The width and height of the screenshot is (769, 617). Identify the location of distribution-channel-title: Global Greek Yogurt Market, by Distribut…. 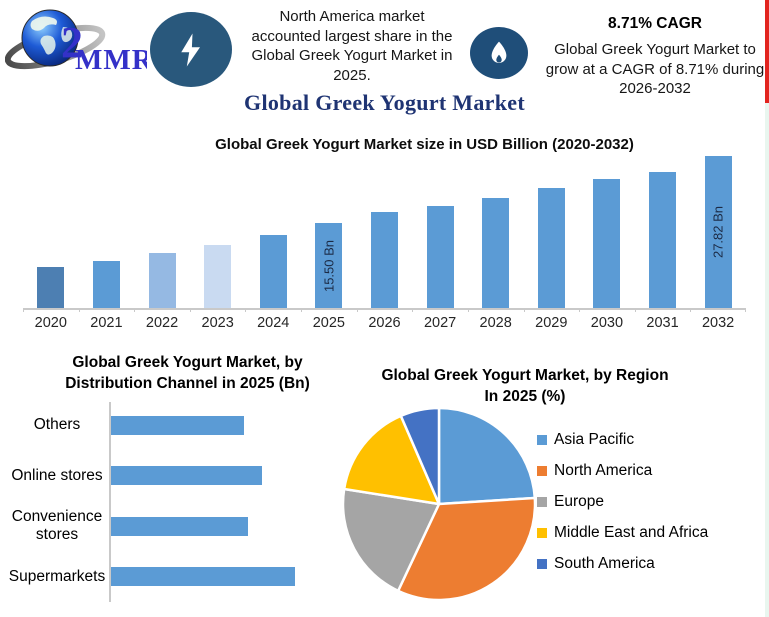
(175, 373).